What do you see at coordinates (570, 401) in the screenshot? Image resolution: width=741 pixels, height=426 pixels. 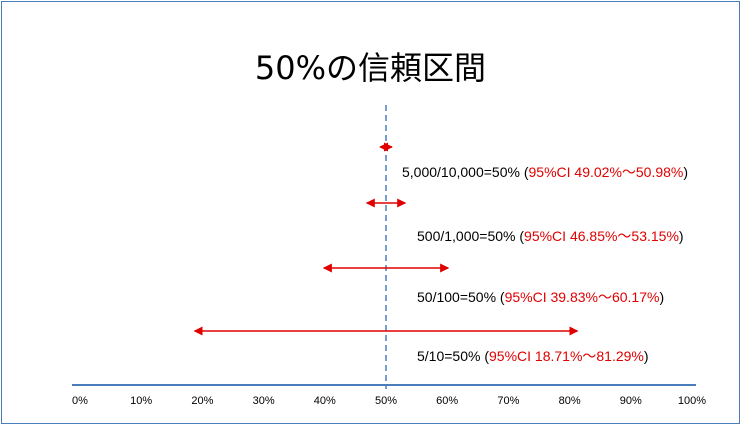 I see `axis-tick-label: 80%` at bounding box center [570, 401].